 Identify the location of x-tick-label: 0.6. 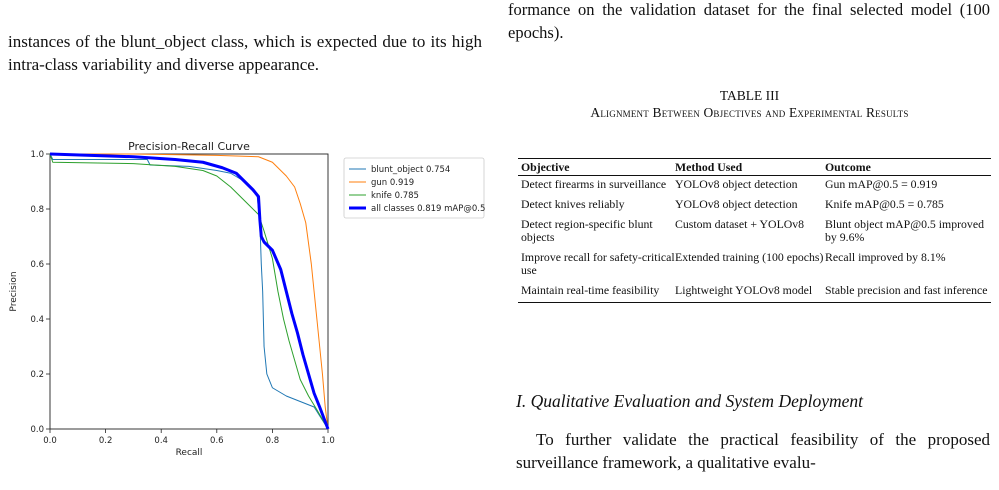
(217, 441).